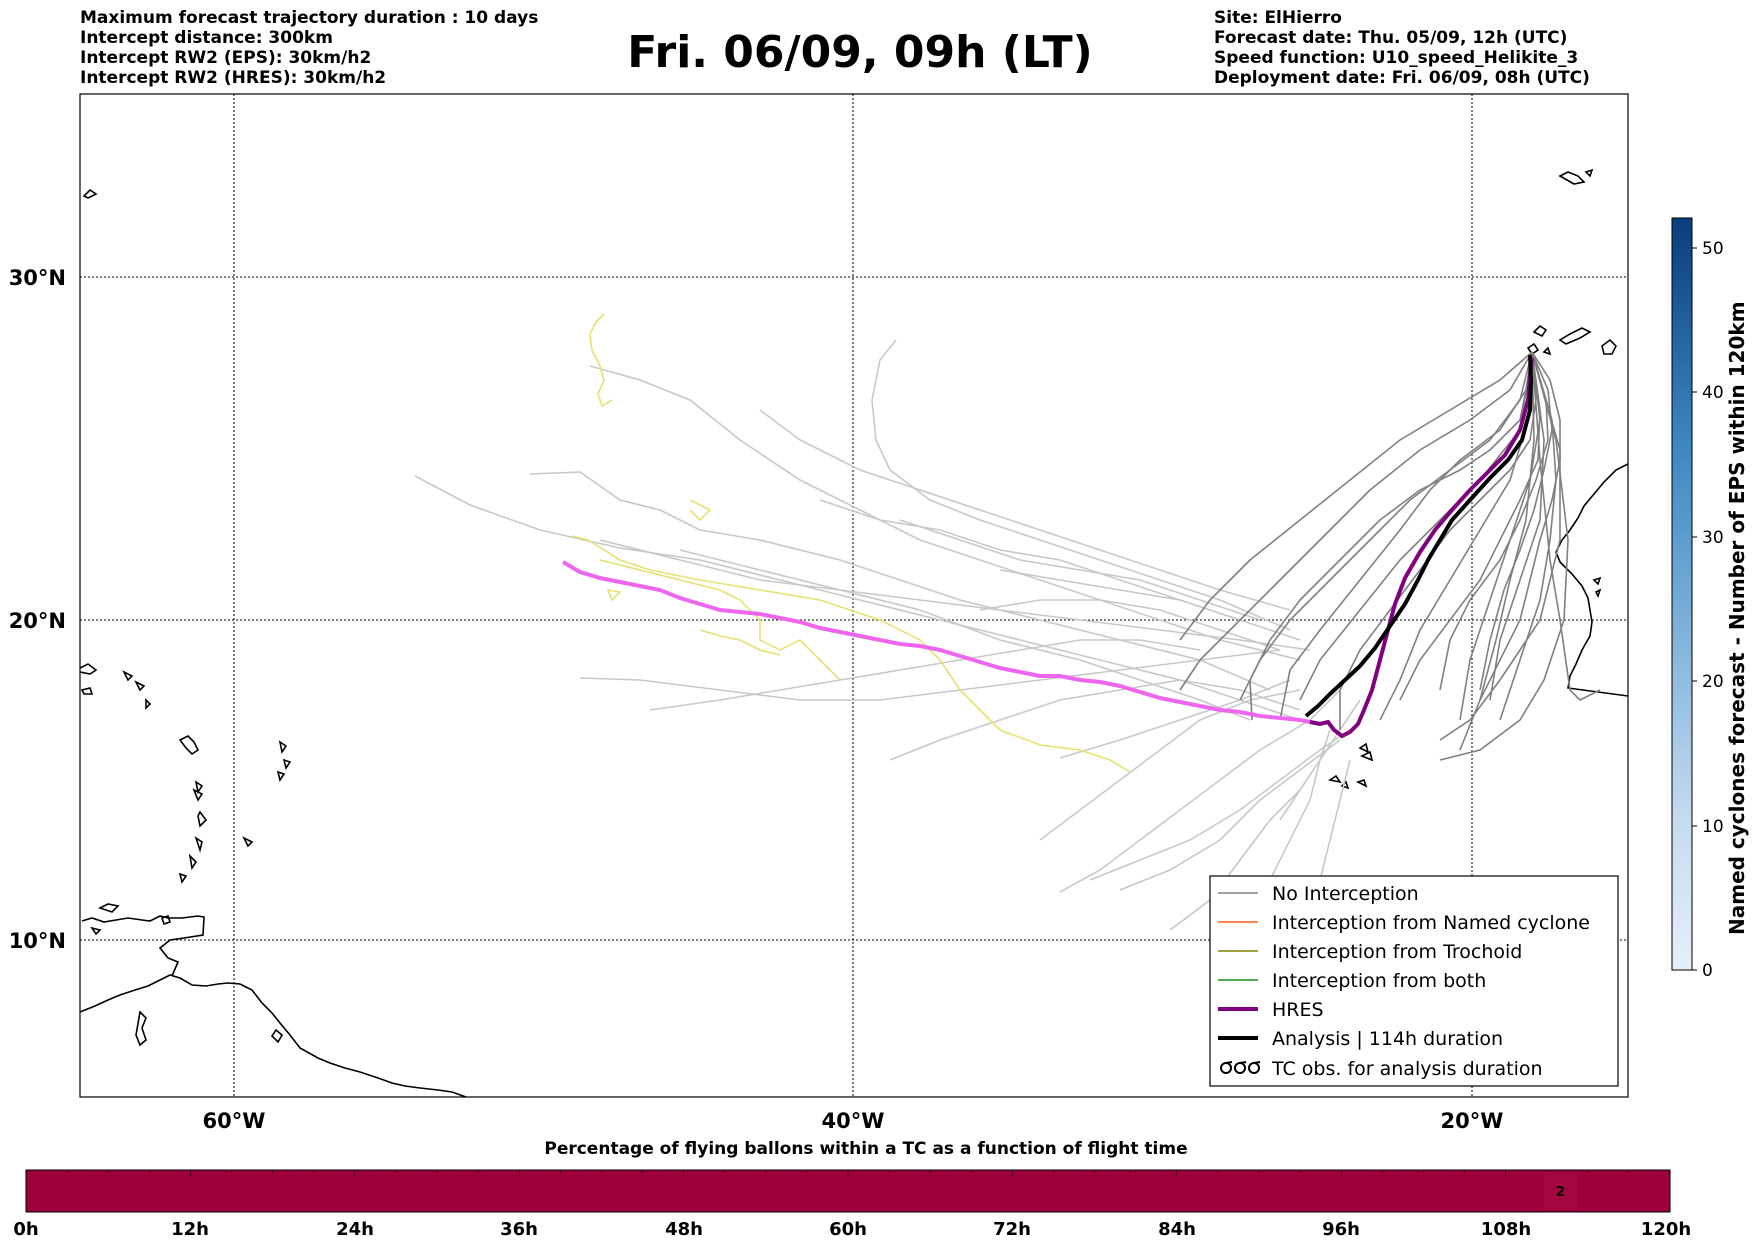  I want to click on no-interception-tracks, so click(1390, 556).